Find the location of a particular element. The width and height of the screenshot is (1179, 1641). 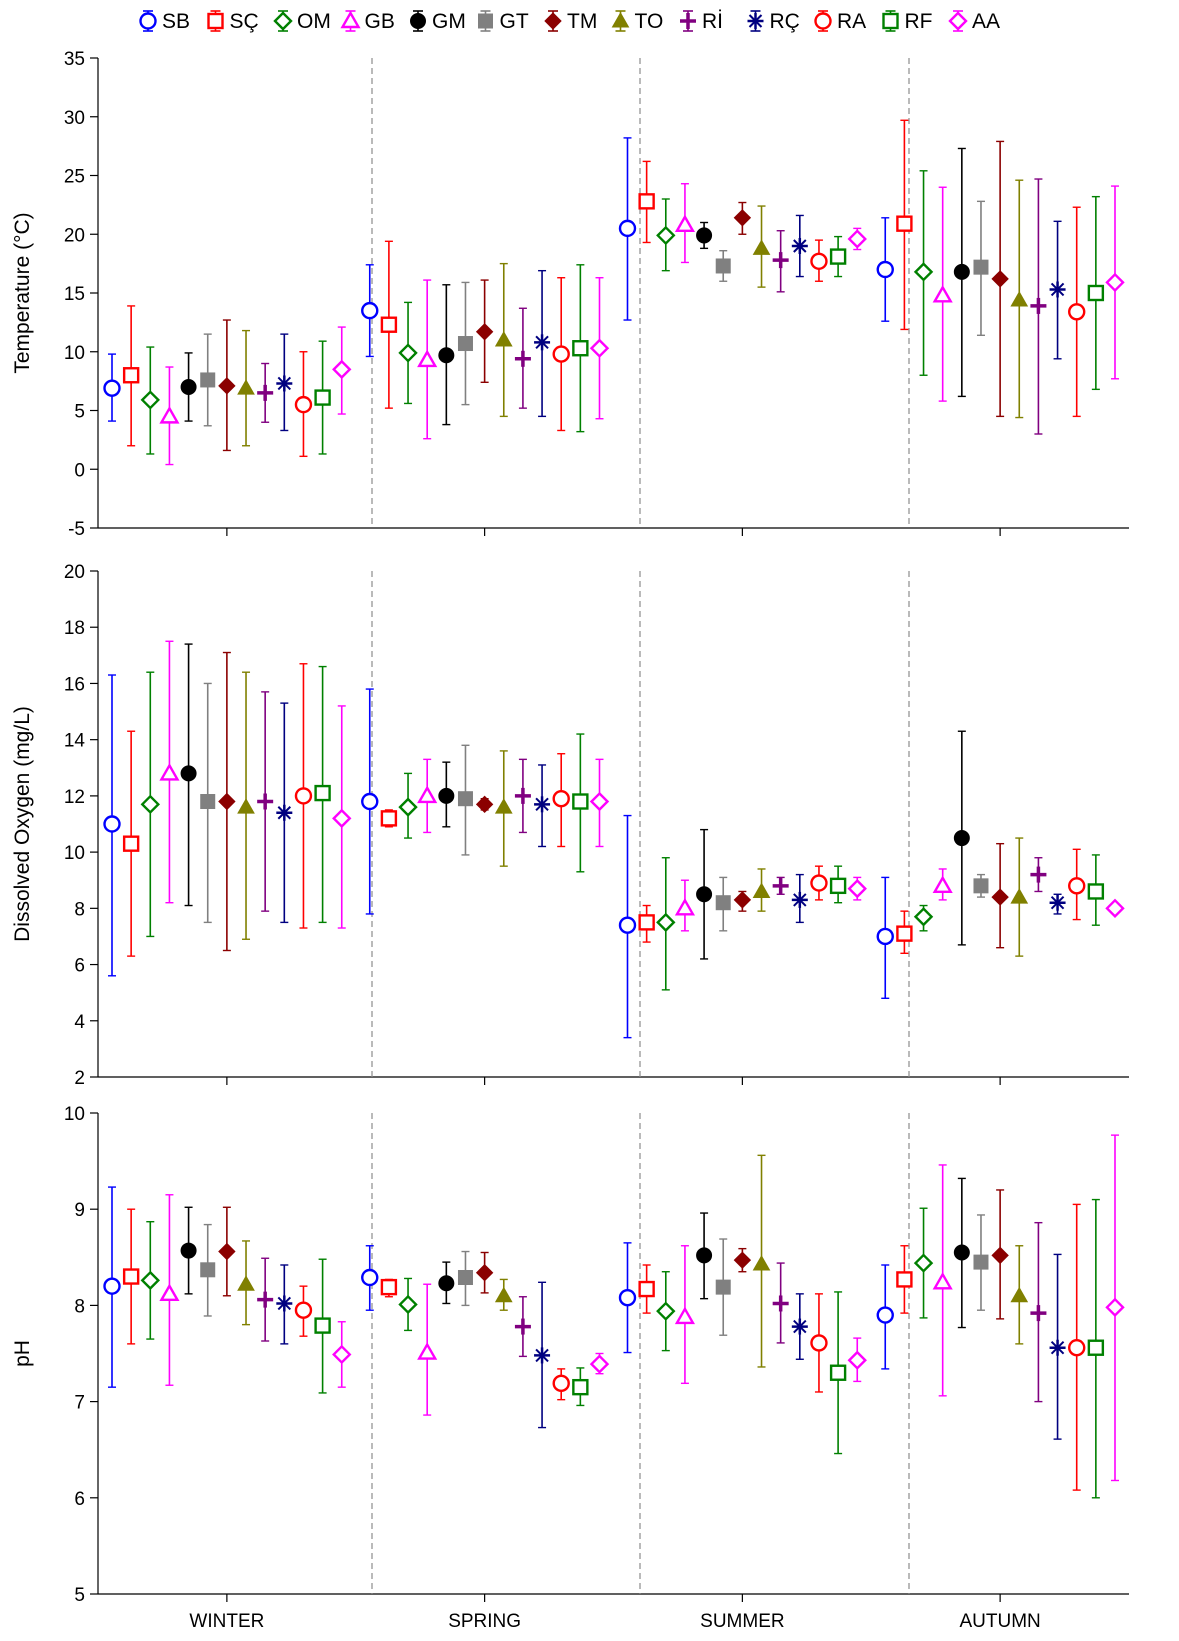

series-rf is located at coordinates (709, 1348).